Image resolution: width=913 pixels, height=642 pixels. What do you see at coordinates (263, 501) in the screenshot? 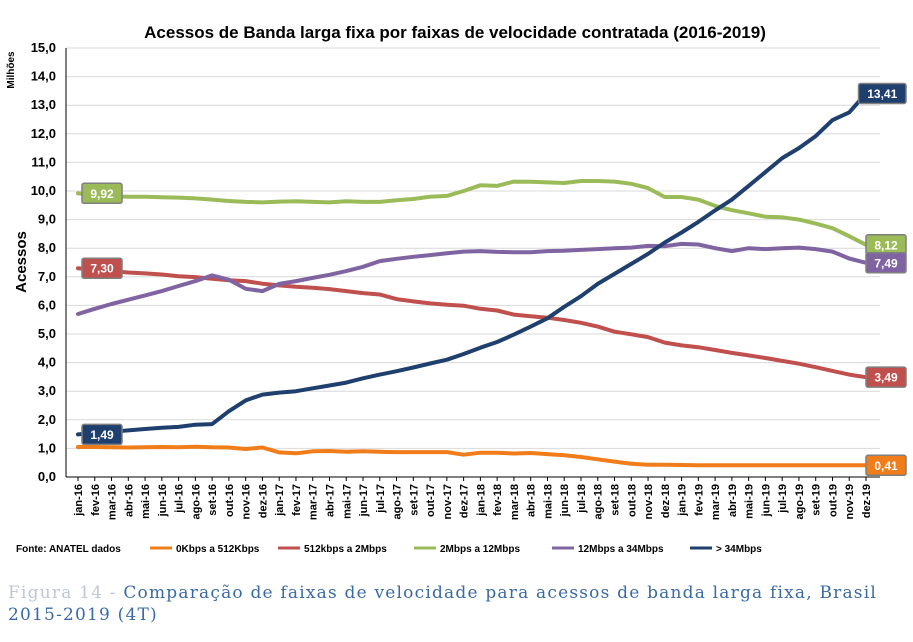
I see `x-tick-label: dez-16` at bounding box center [263, 501].